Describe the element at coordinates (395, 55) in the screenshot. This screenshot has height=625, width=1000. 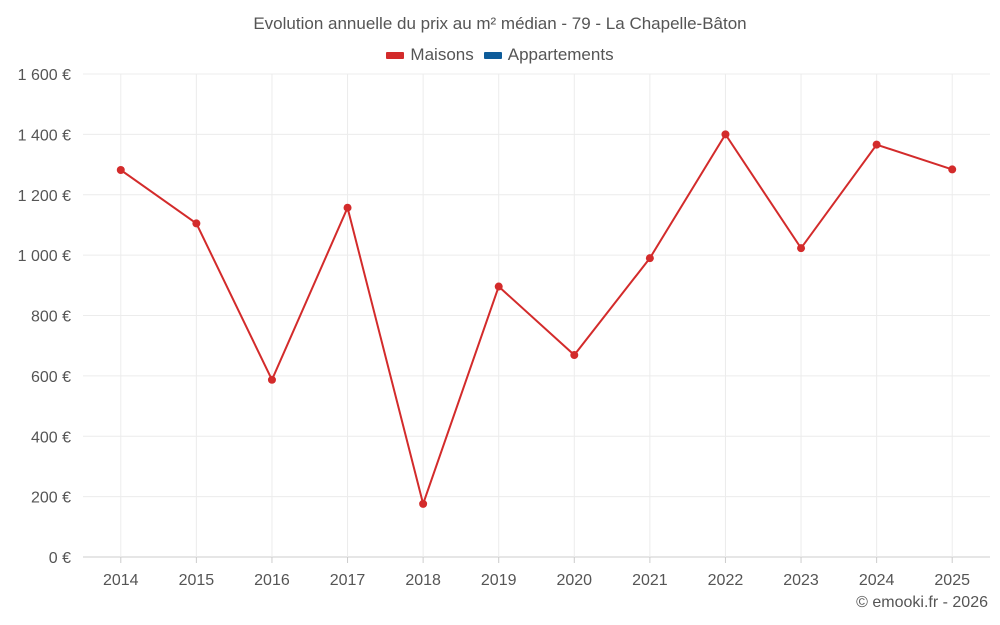
I see `legend-swatch-maisons` at that location.